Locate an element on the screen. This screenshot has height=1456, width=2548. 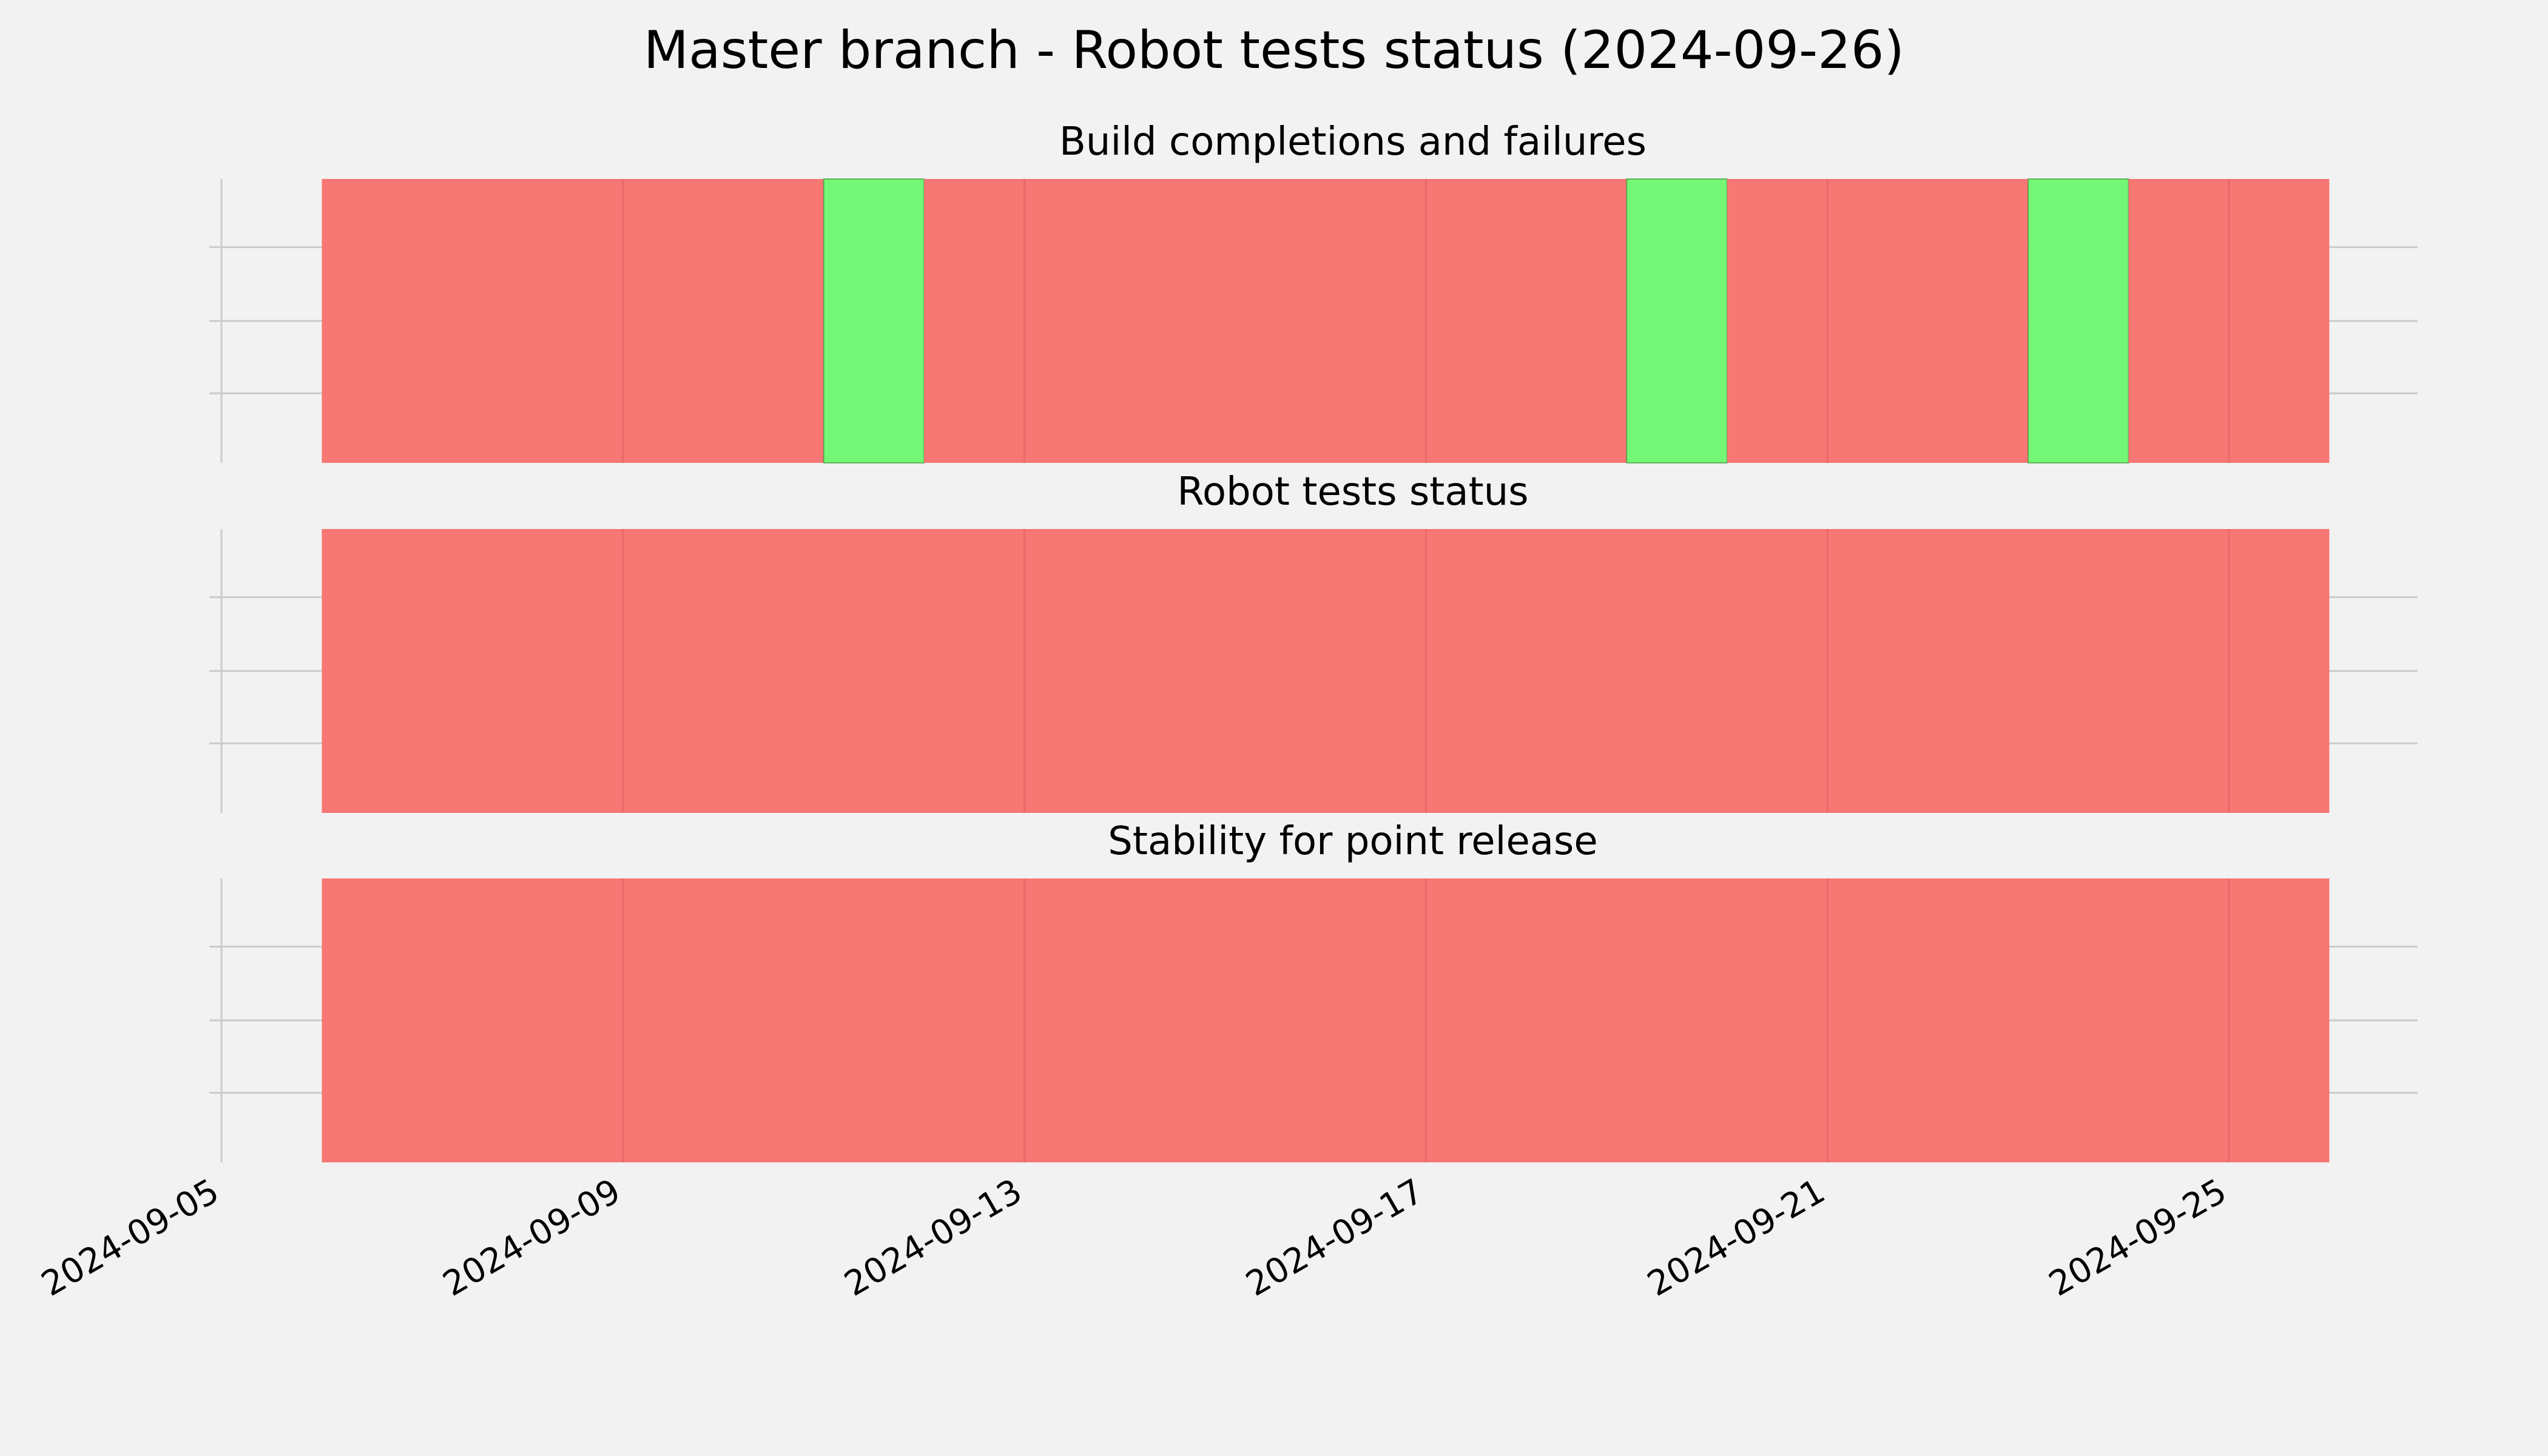
x-tick-label: 2024-09-05 is located at coordinates (130, 1237).